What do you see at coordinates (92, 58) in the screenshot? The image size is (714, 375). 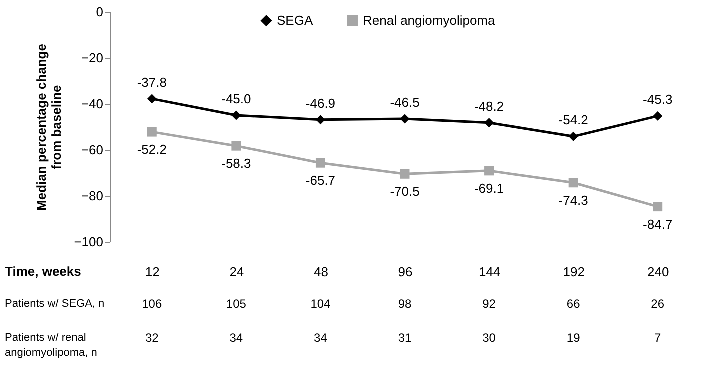 I see `y-tick-label: −20` at bounding box center [92, 58].